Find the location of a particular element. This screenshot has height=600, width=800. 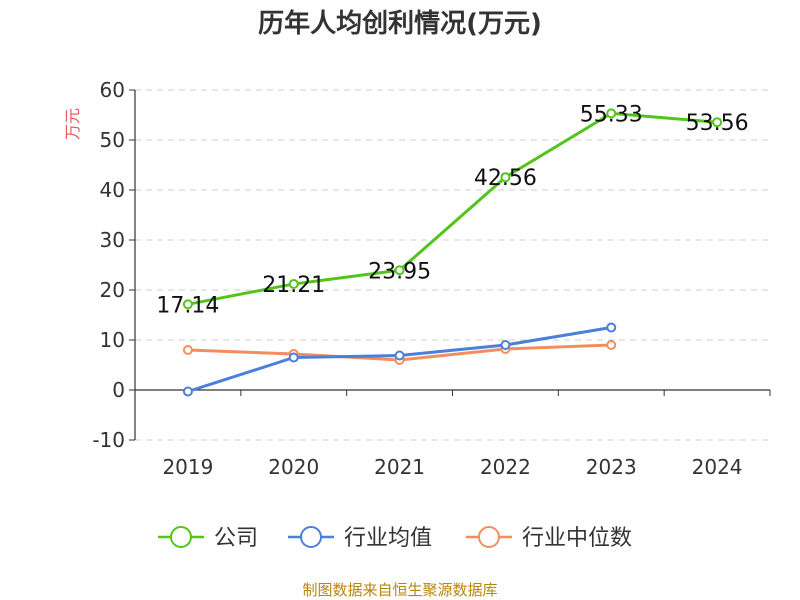

y-tick-label: 20 is located at coordinates (112, 290).